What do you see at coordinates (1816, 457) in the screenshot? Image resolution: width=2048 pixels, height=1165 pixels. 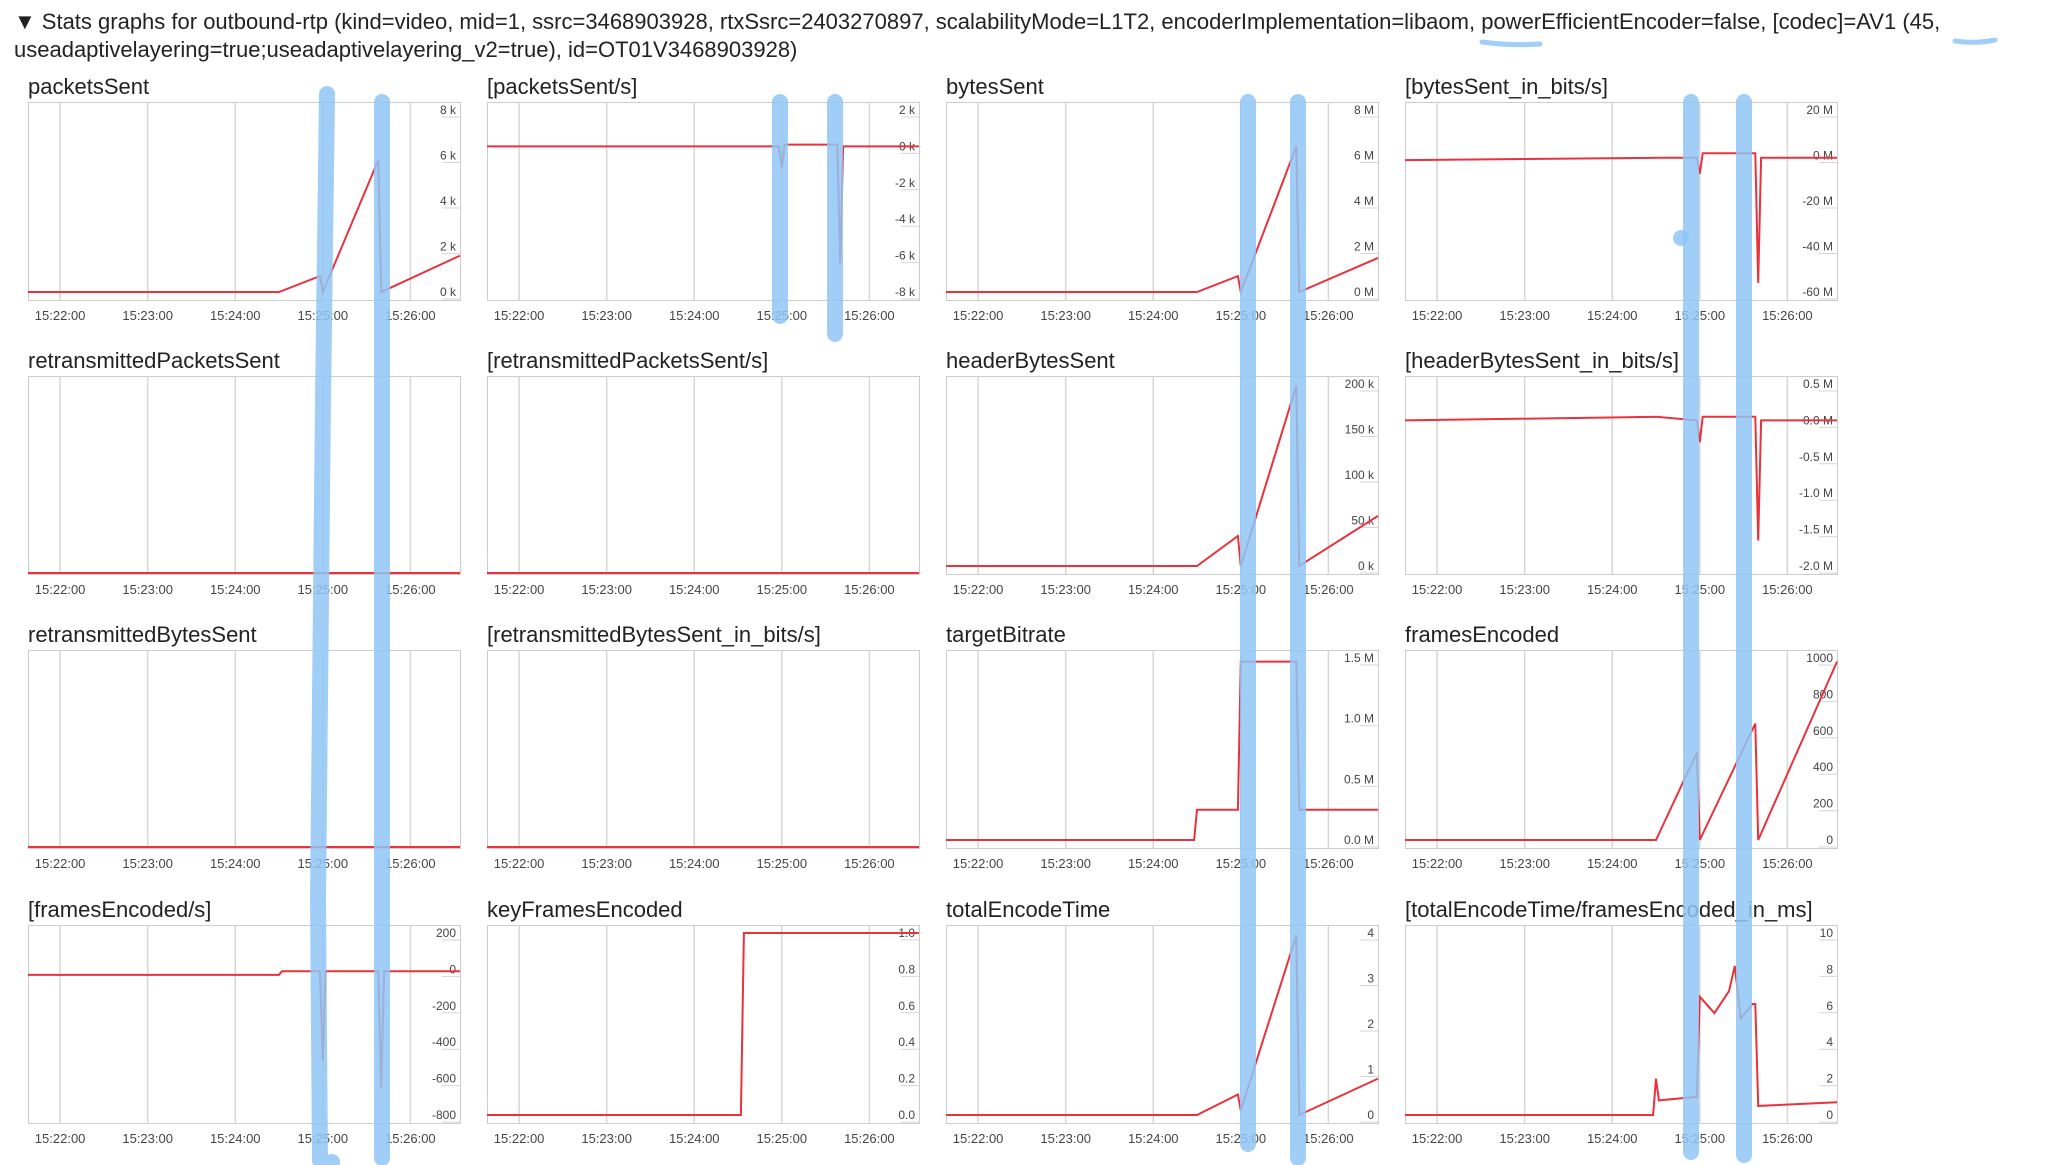 I see `y-tick-label: -0.5 M` at bounding box center [1816, 457].